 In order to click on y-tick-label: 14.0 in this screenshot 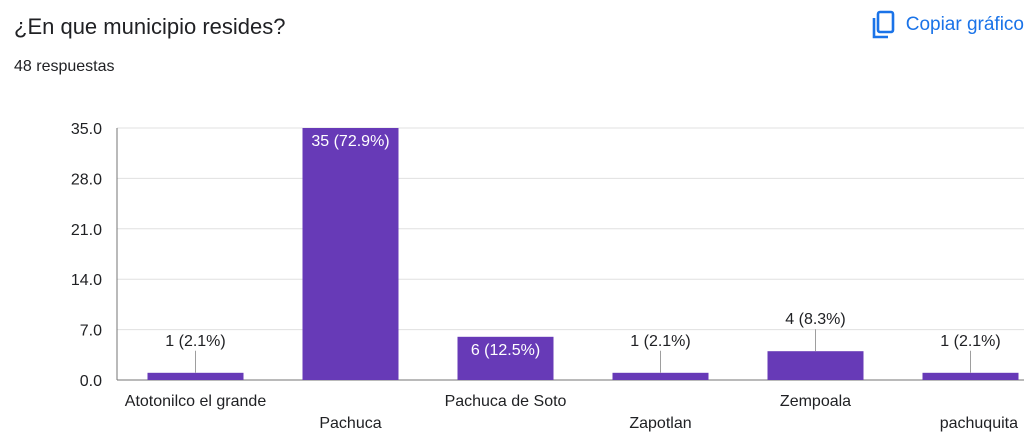, I will do `click(86, 280)`.